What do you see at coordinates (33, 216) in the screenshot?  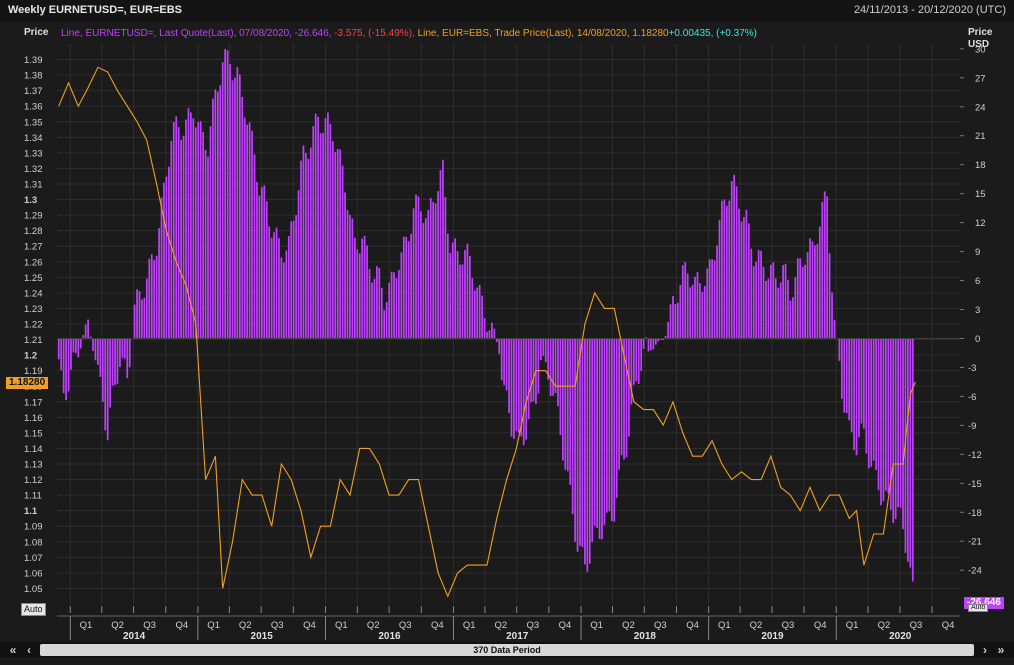 I see `left-tick-label: 1.29` at bounding box center [33, 216].